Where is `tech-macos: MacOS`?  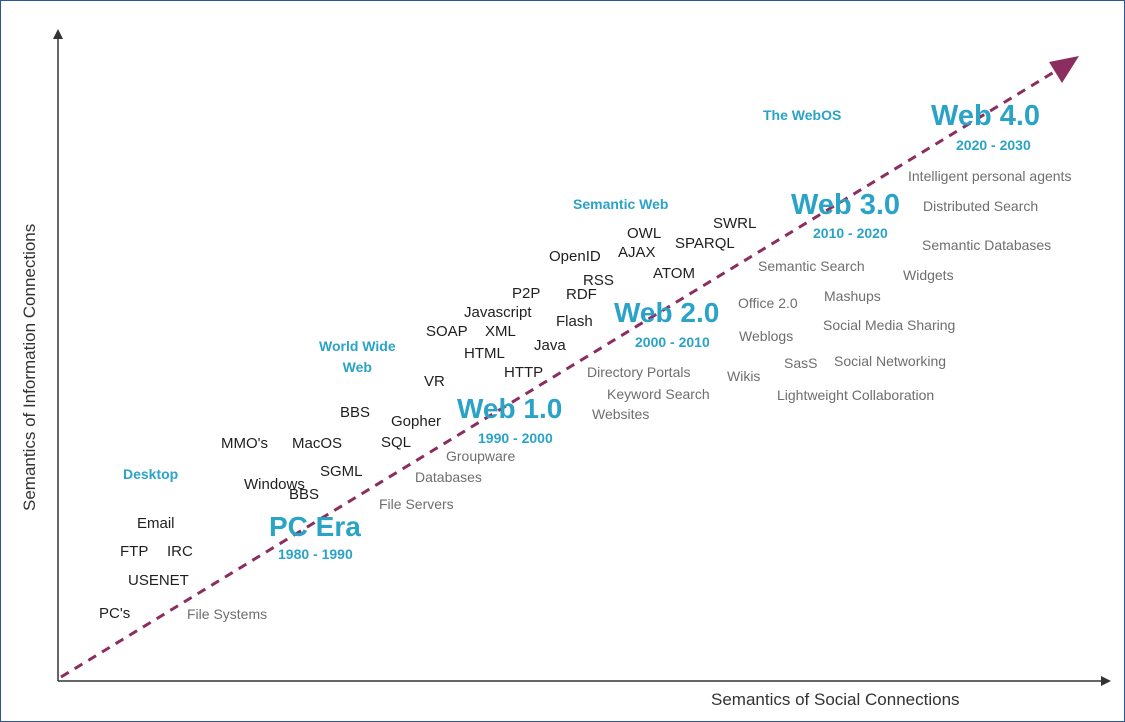
tech-macos: MacOS is located at coordinates (317, 443).